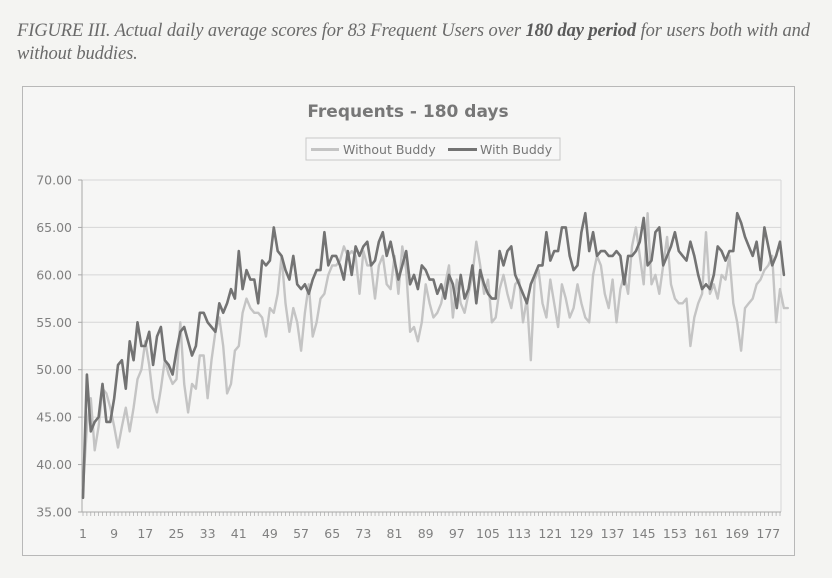 This screenshot has width=832, height=578. Describe the element at coordinates (54, 274) in the screenshot. I see `y-tick-label: 60.00` at that location.